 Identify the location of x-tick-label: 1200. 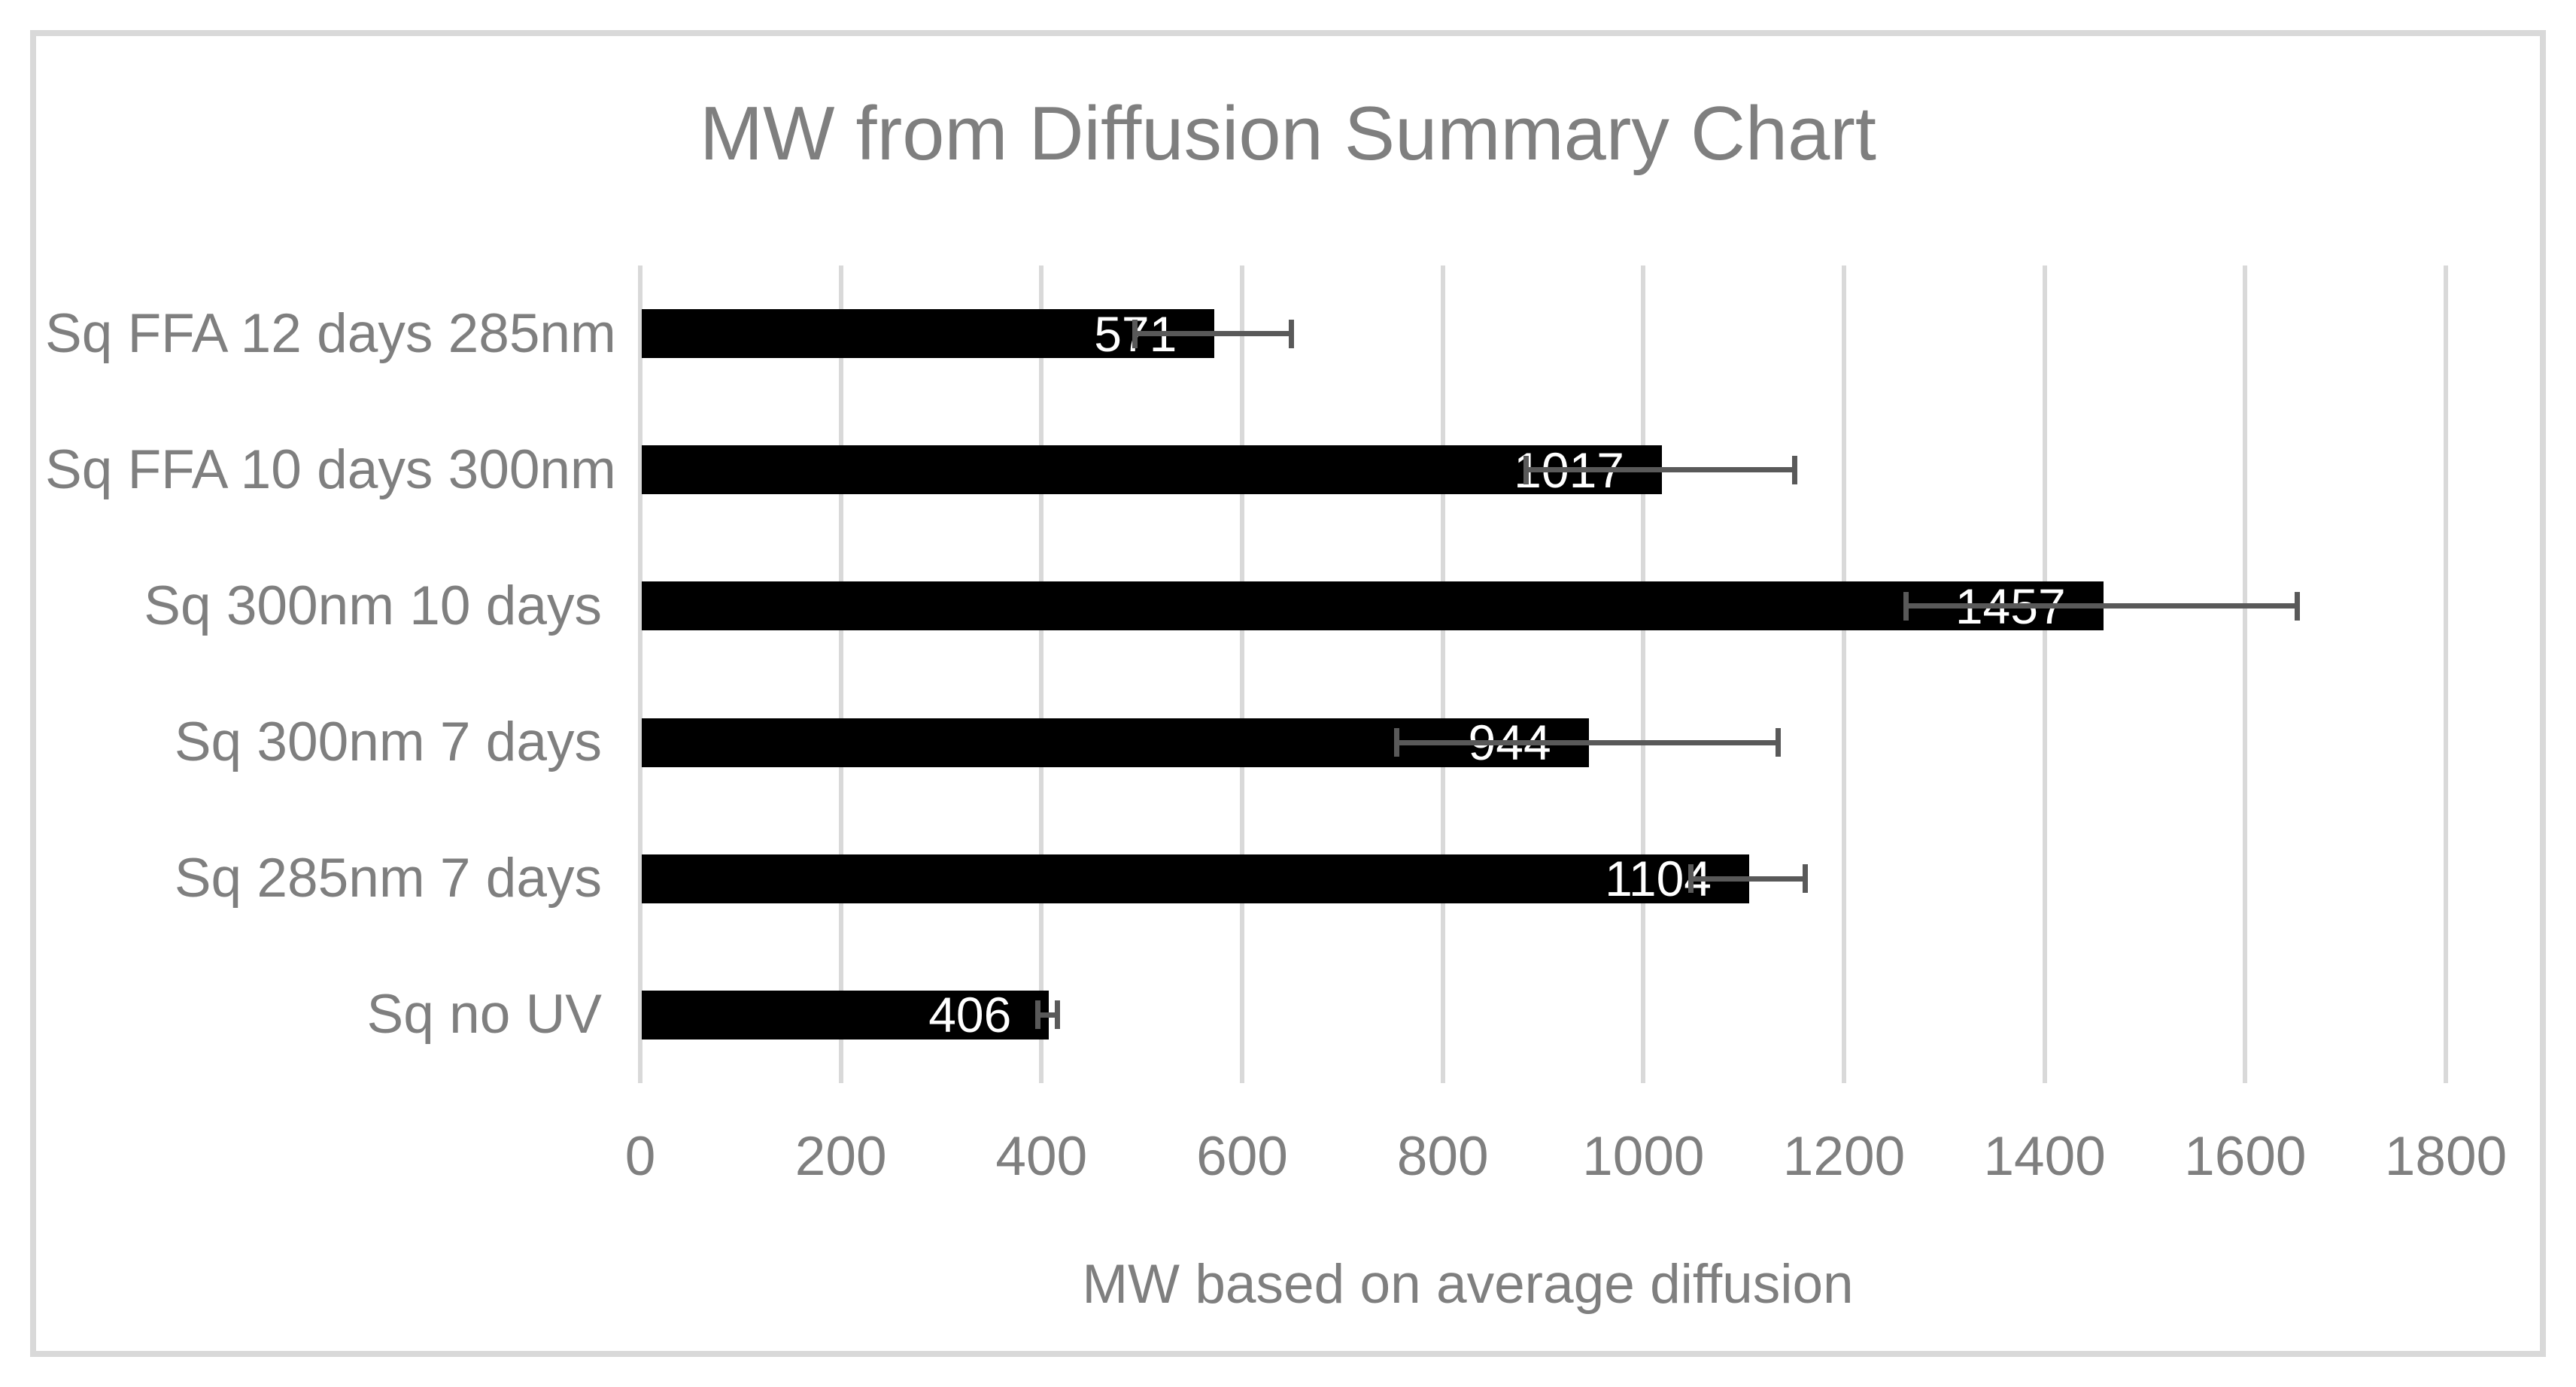
(1844, 1156).